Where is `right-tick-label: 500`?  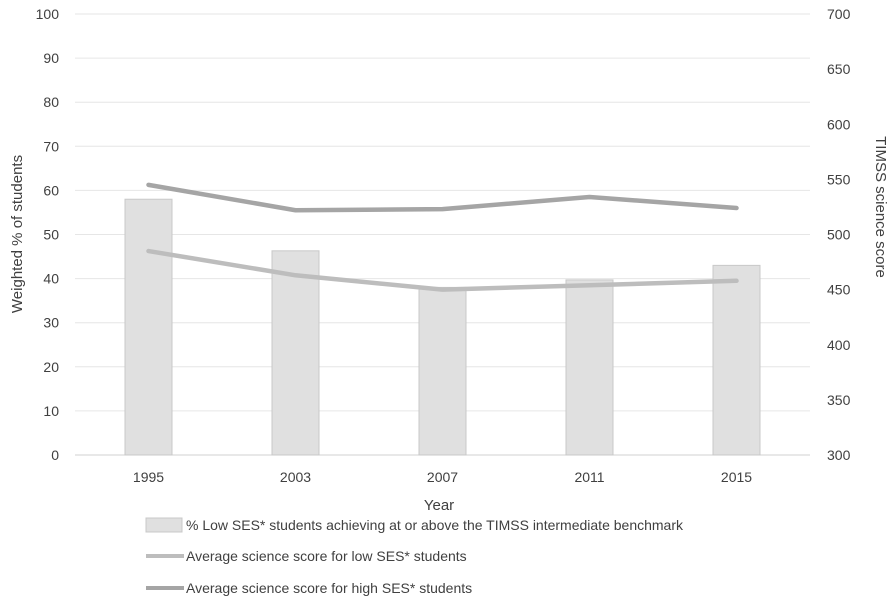
right-tick-label: 500 is located at coordinates (839, 235).